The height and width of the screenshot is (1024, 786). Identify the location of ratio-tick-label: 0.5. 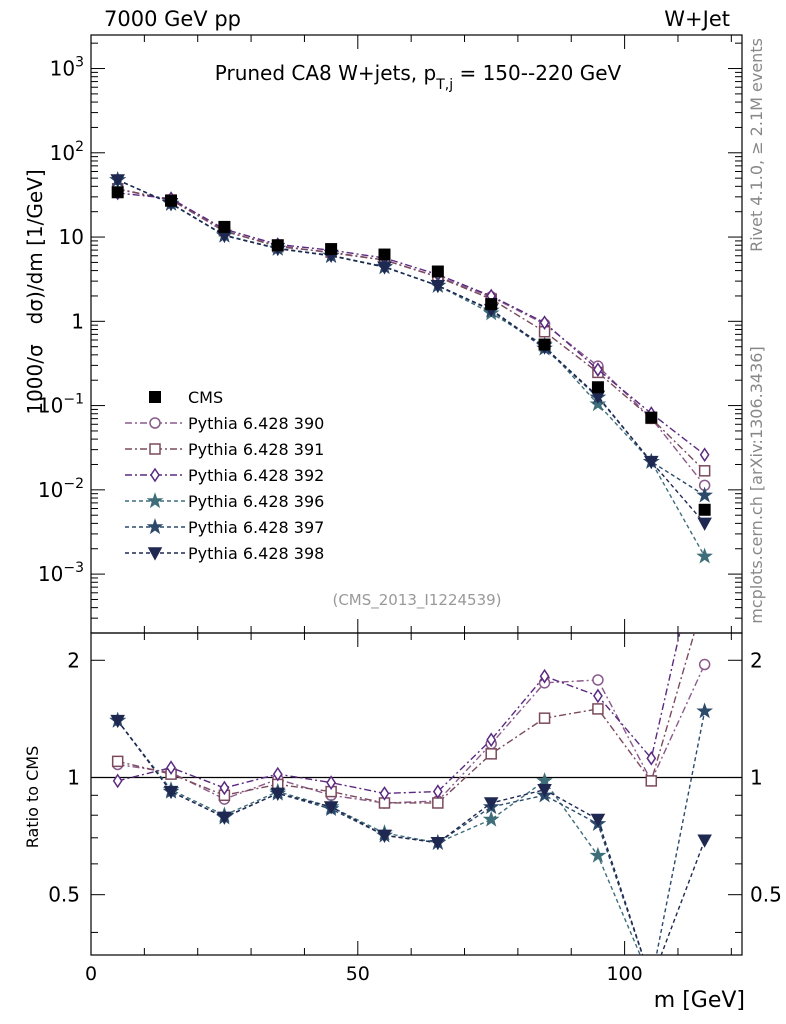
(64, 895).